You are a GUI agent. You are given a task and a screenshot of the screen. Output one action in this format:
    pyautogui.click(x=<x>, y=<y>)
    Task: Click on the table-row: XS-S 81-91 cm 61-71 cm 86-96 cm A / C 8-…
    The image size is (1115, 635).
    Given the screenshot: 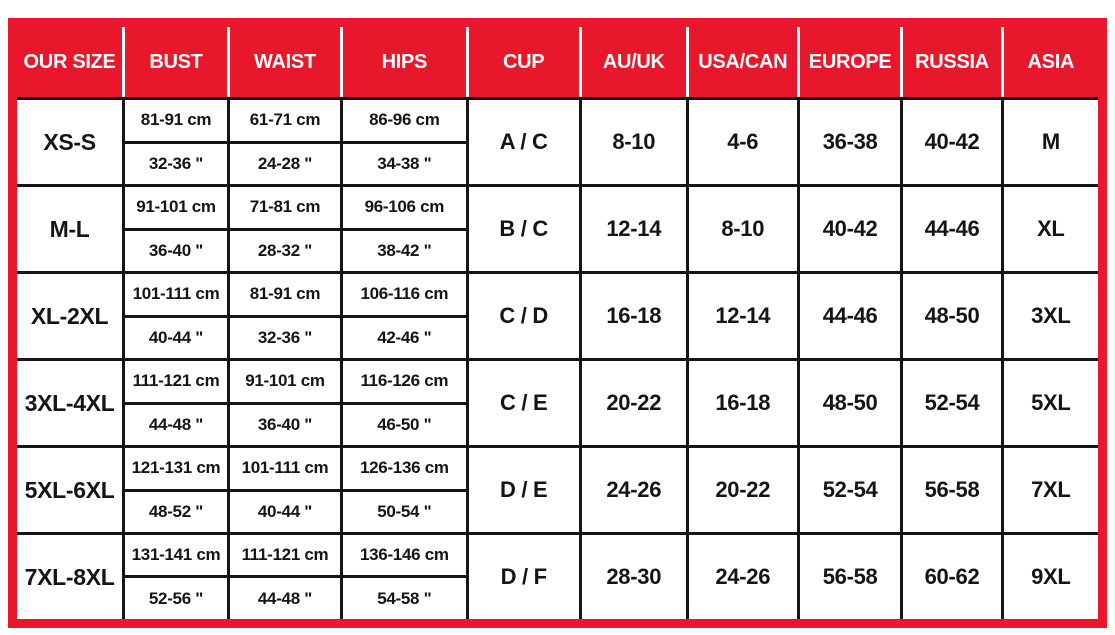 What is the action you would take?
    pyautogui.click(x=557, y=142)
    